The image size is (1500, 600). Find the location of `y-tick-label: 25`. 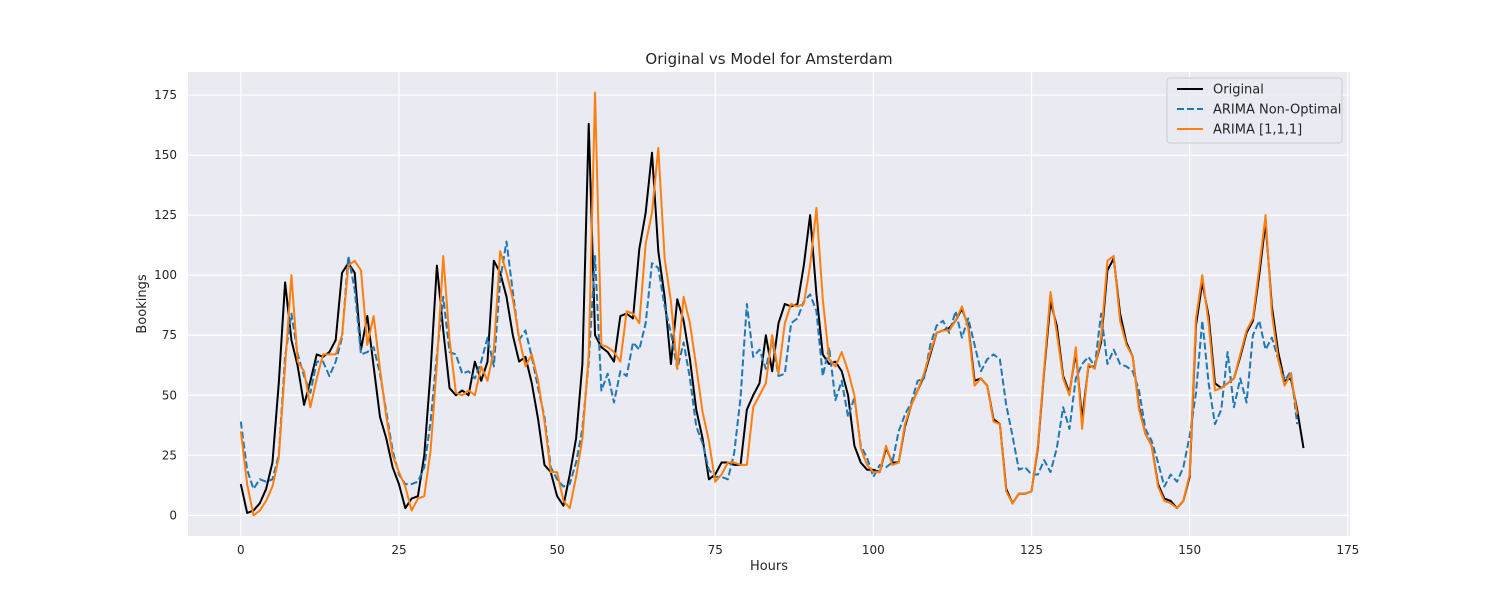

y-tick-label: 25 is located at coordinates (169, 455).